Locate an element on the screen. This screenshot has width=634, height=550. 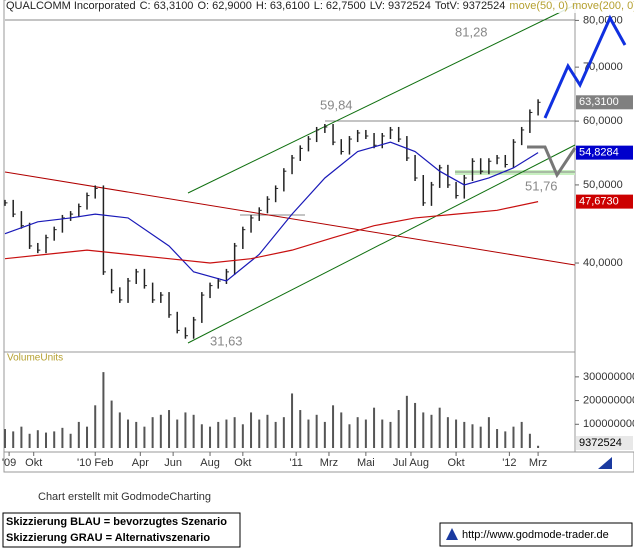
volume-label: VolumeUnits is located at coordinates (35, 358).